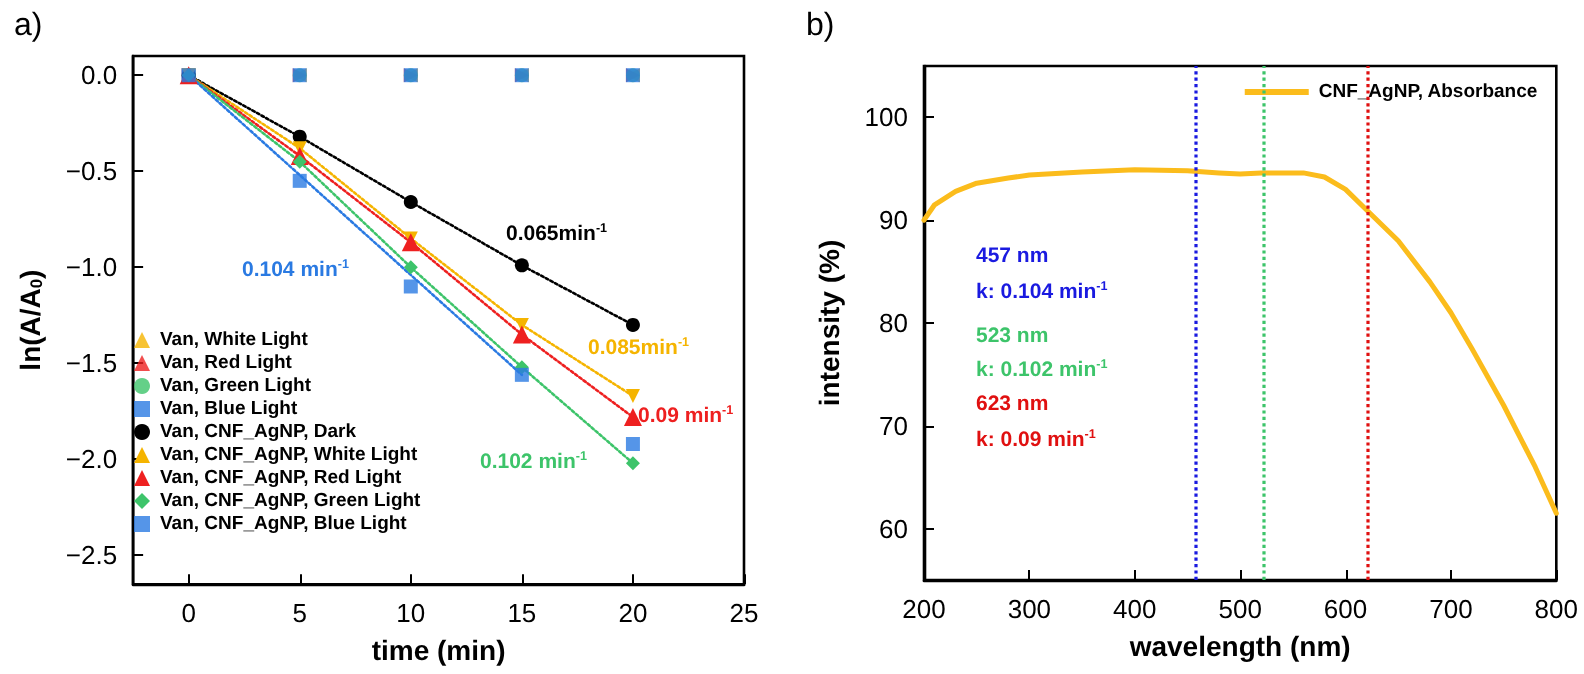  Describe the element at coordinates (886, 117) in the screenshot. I see `y-tick-label: 100` at that location.